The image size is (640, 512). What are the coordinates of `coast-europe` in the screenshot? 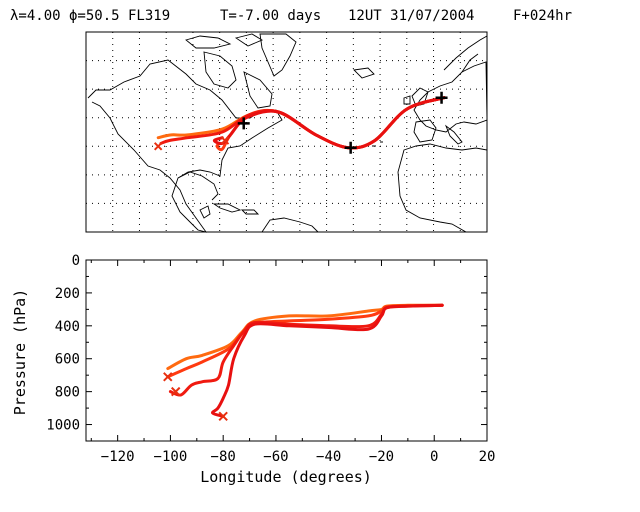 It's located at (450, 97).